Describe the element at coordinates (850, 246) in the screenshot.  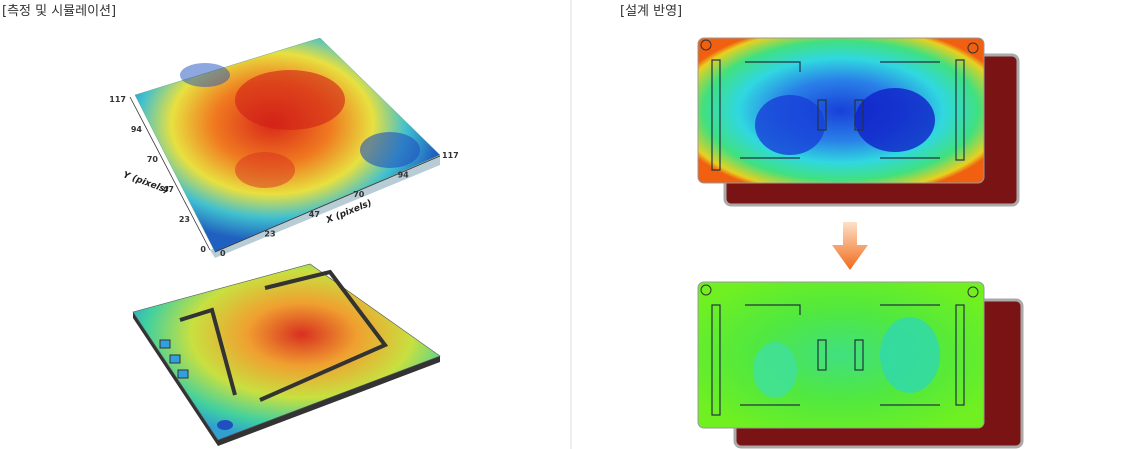
I see `arrow` at that location.